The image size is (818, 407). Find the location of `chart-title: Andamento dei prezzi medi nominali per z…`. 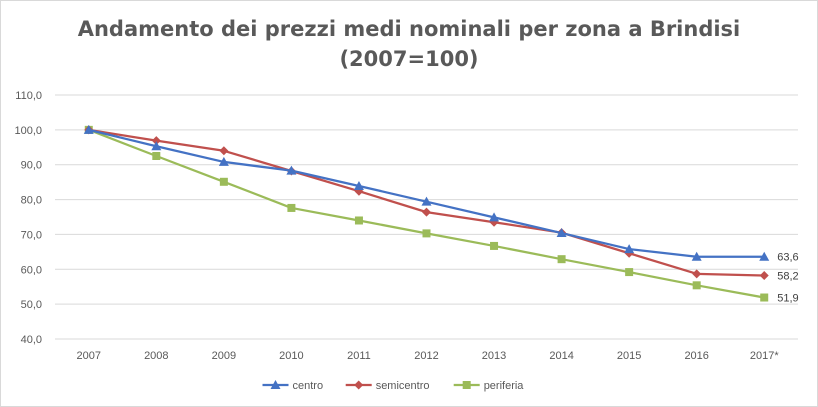

chart-title: Andamento dei prezzi medi nominali per z… is located at coordinates (409, 44).